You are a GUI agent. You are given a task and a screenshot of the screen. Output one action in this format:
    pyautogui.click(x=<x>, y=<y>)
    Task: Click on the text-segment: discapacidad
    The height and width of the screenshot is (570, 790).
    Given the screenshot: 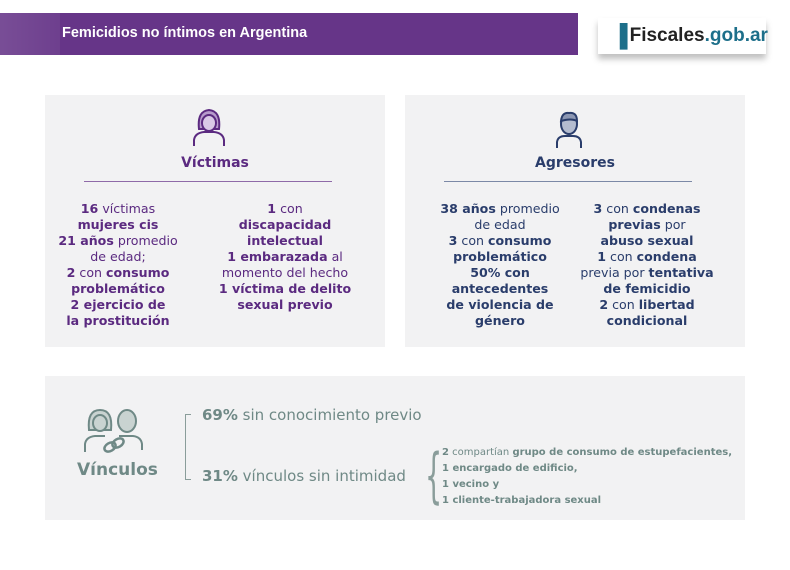 What is the action you would take?
    pyautogui.click(x=285, y=224)
    